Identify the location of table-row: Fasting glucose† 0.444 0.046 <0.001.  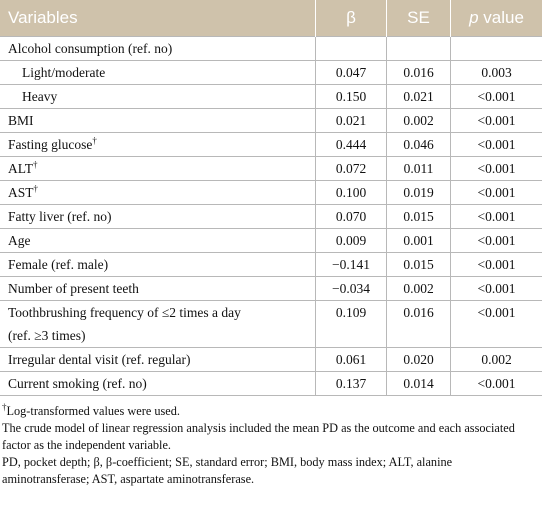
(271, 144).